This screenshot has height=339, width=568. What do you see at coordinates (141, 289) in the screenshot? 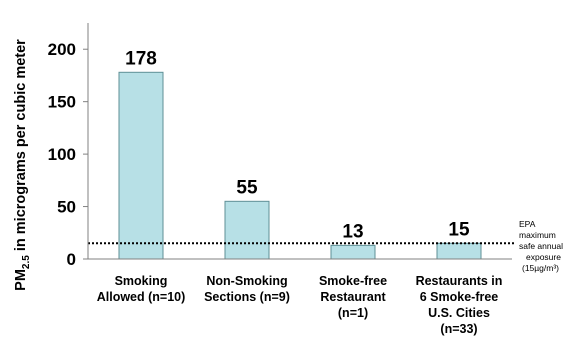
I see `x-tick-label: Smoking Allowed (n=10)` at bounding box center [141, 289].